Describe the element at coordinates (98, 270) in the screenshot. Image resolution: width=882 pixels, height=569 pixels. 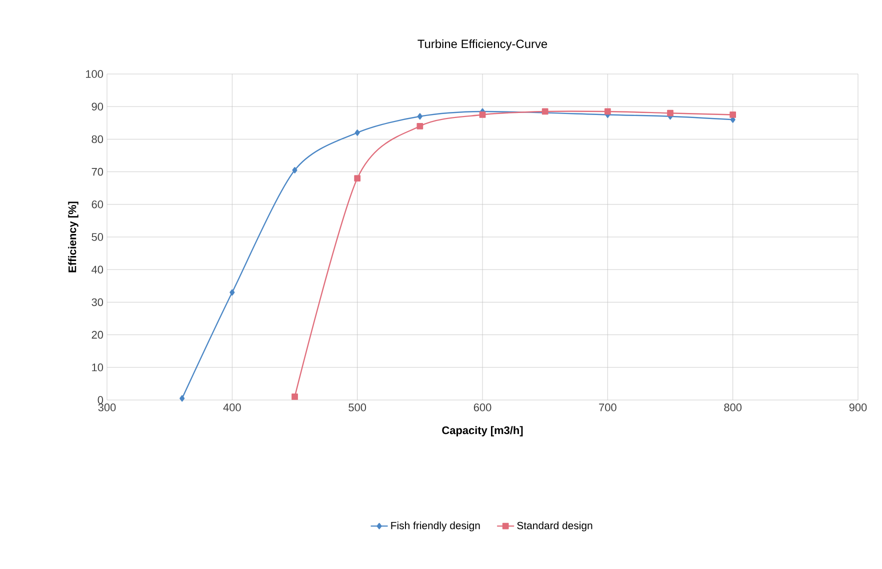
I see `y-tick-label: 40` at that location.